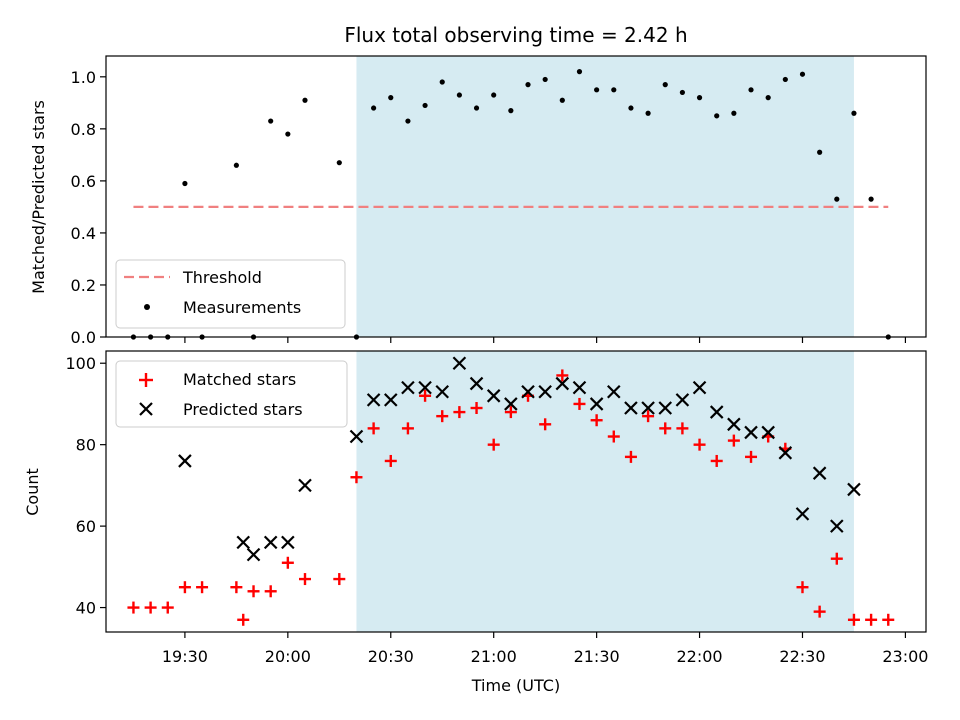  I want to click on bottom-x-ticks: 19:30 20:00 20:30 21:00 21:30 22:00 22:30 23:00, so click(545, 649).